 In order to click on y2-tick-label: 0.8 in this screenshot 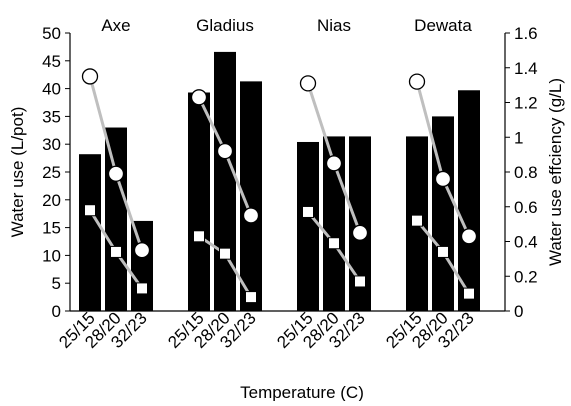, I will do `click(526, 172)`.